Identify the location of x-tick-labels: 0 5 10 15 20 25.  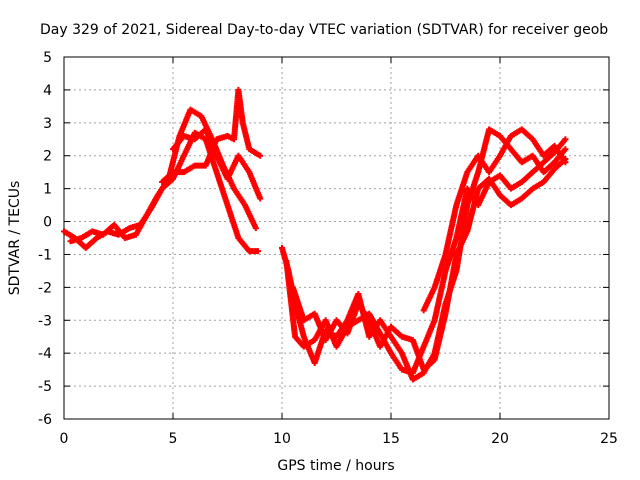
(339, 439).